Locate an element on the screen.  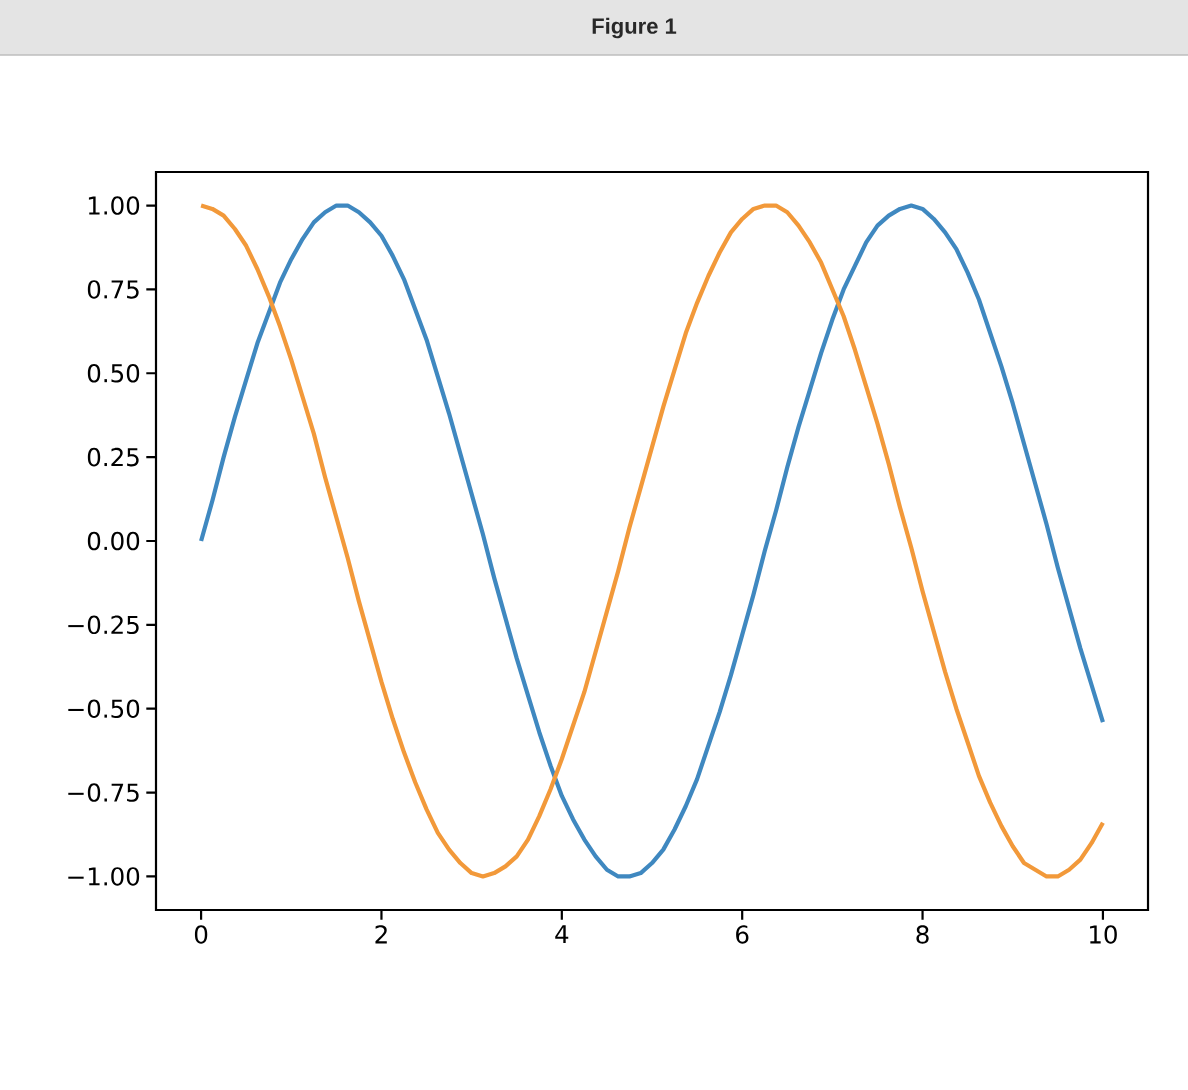
x-tick-label: 2 is located at coordinates (381, 934).